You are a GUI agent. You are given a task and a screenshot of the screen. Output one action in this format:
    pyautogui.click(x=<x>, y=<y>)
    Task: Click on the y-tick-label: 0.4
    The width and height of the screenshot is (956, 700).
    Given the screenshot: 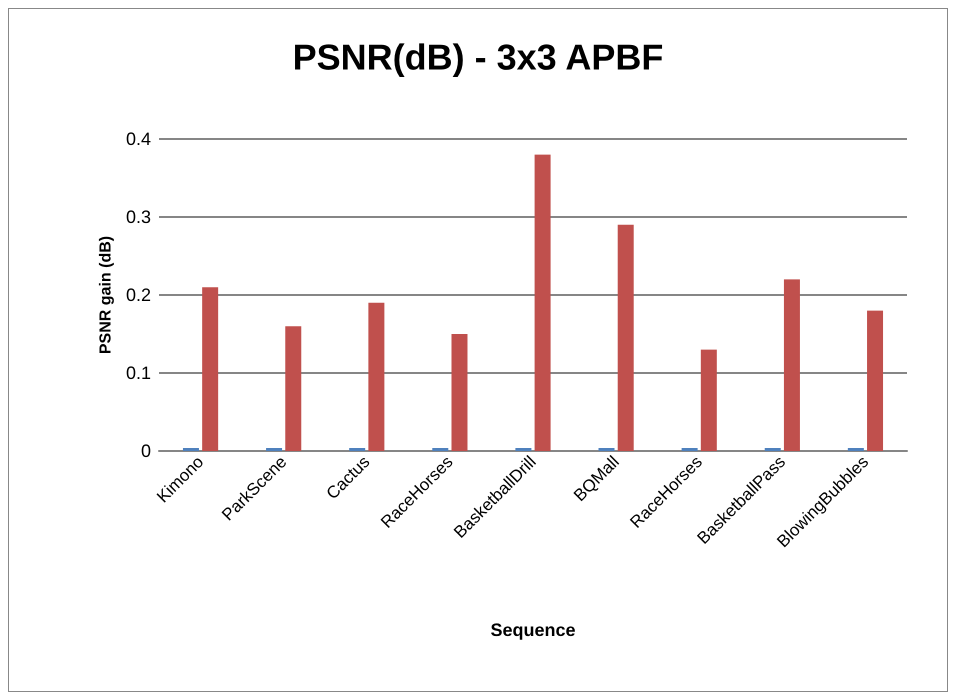 What is the action you would take?
    pyautogui.click(x=138, y=139)
    